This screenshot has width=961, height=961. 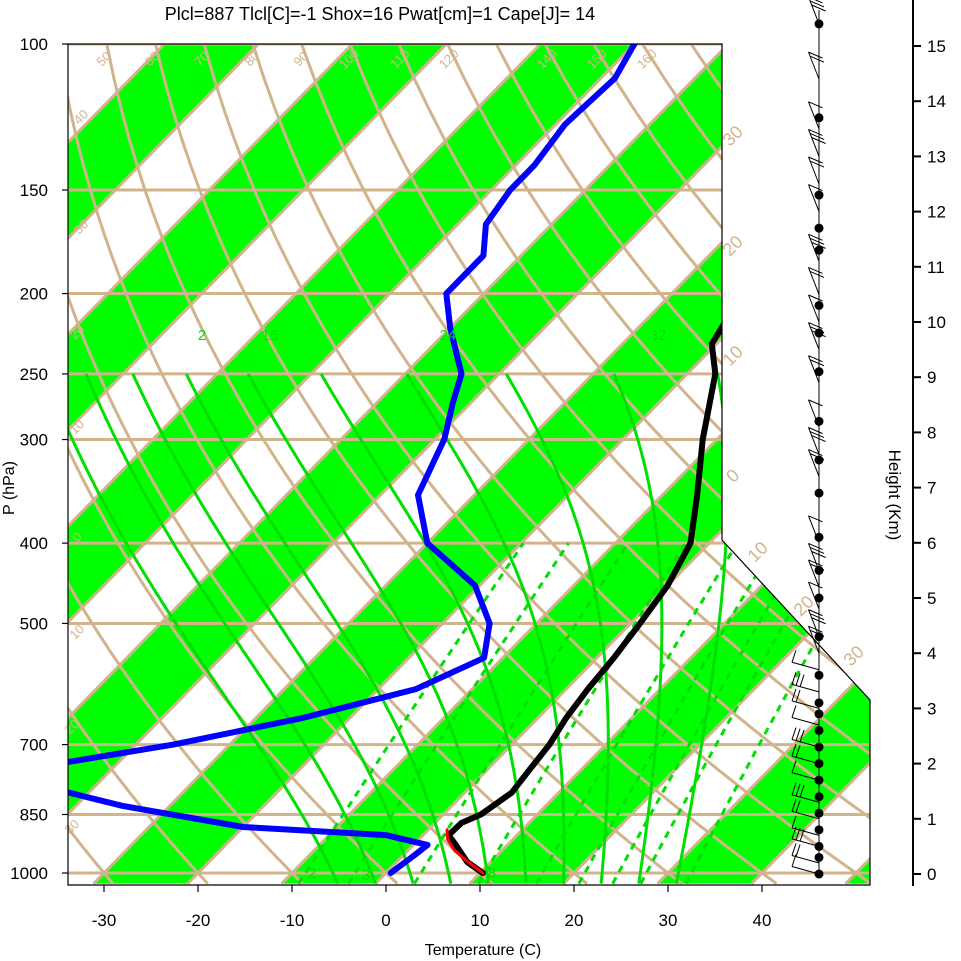 What do you see at coordinates (931, 653) in the screenshot?
I see `height-tick-label: 4` at bounding box center [931, 653].